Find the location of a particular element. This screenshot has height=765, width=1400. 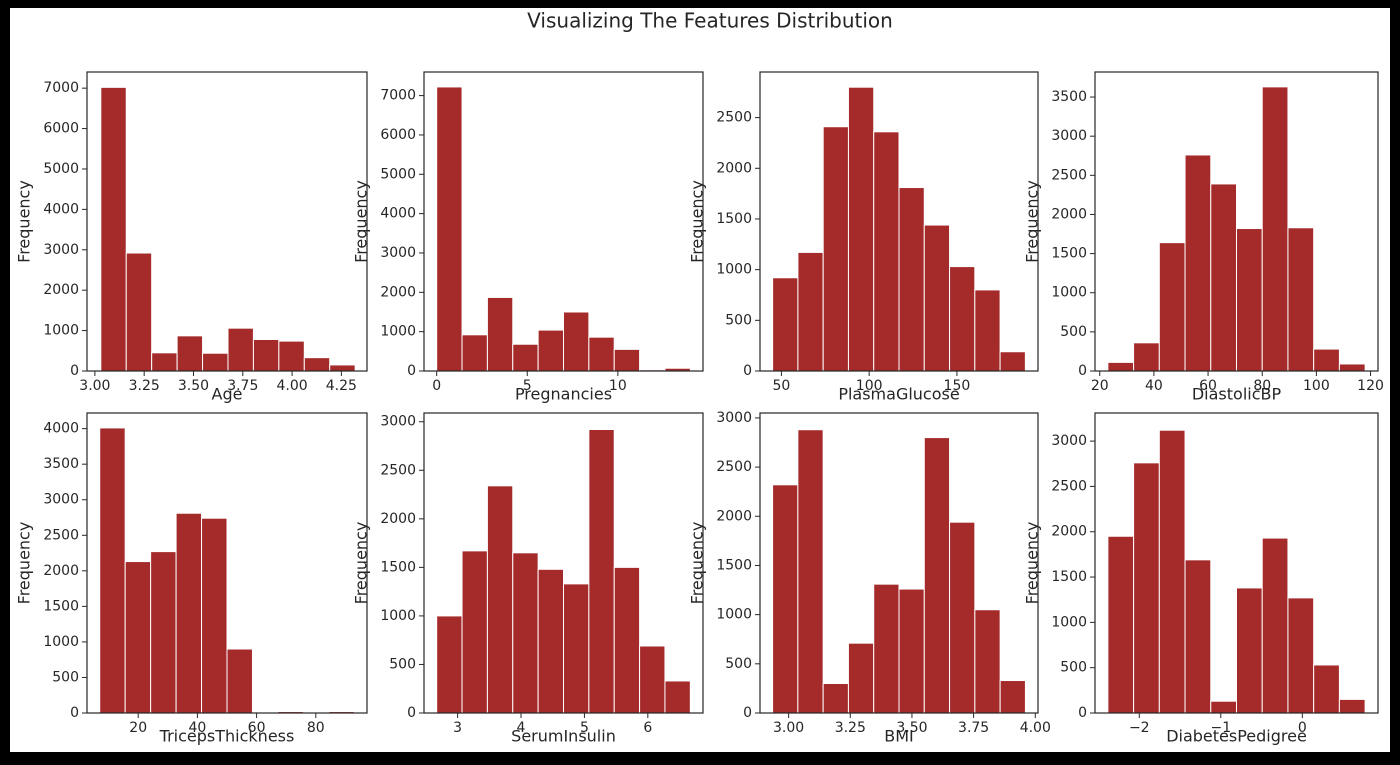

x-axis-label: Pregnancies is located at coordinates (563, 394).